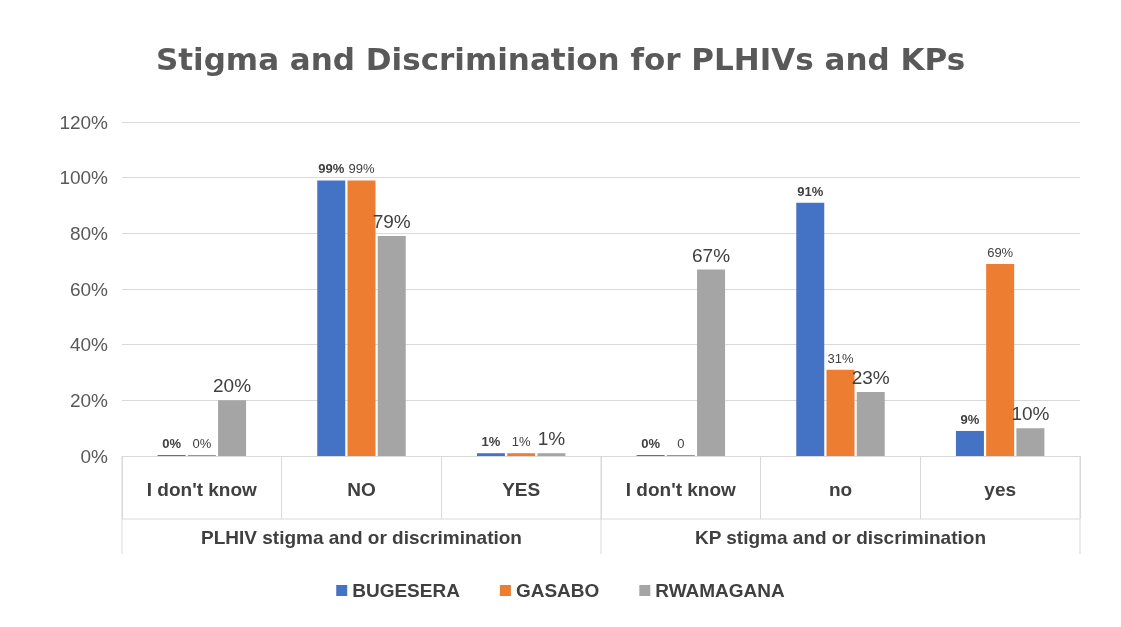 The height and width of the screenshot is (627, 1121). I want to click on data-label: 31%, so click(840, 358).